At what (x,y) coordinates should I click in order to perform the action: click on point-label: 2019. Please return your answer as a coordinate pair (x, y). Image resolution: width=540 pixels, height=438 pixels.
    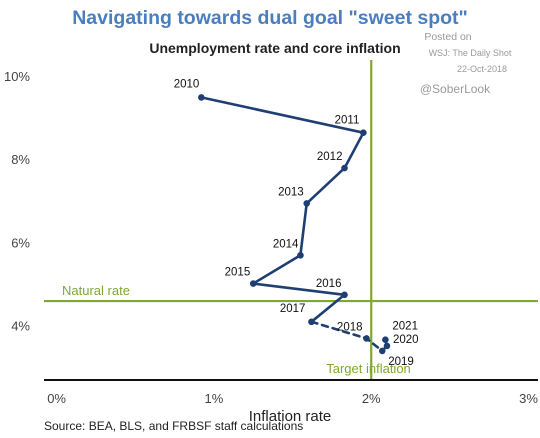
    Looking at the image, I should click on (401, 362).